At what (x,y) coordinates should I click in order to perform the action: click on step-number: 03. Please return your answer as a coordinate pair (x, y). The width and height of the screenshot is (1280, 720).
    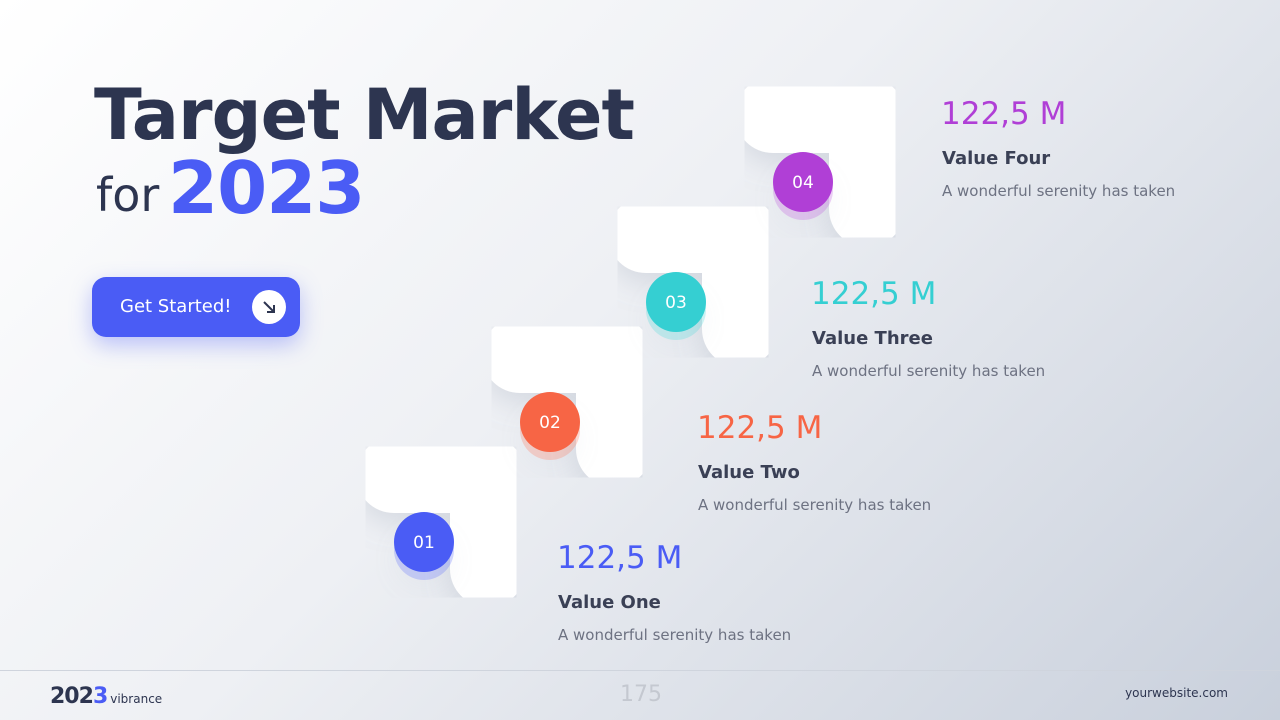
    Looking at the image, I should click on (676, 303).